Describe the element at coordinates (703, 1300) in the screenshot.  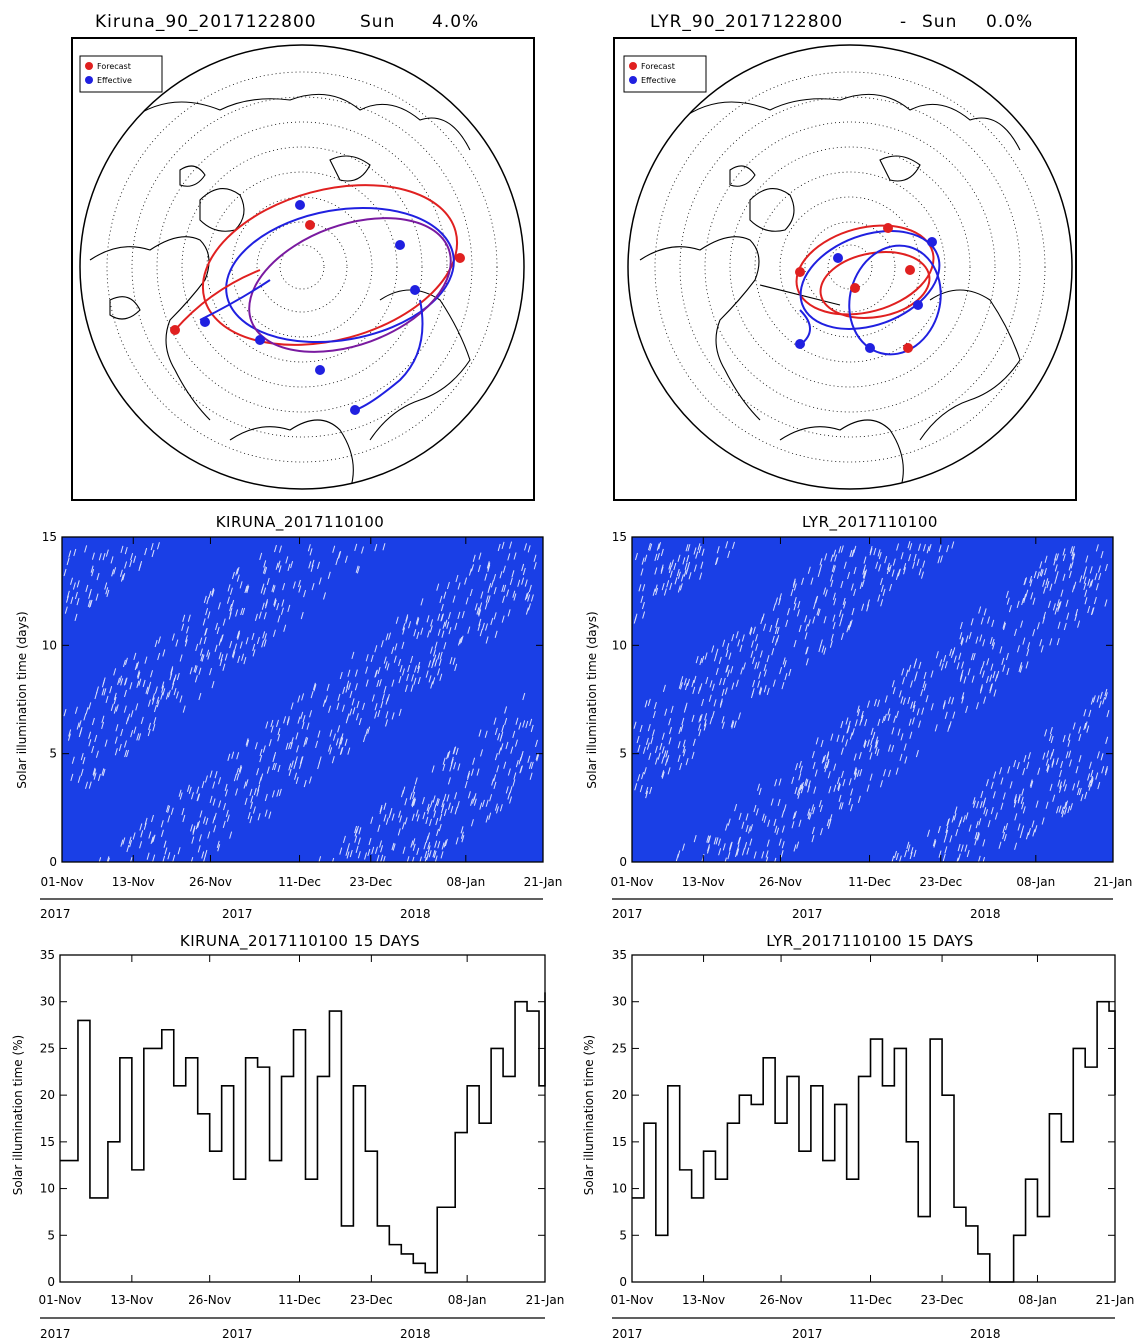
I see `x-tick-label: 13-Nov` at that location.